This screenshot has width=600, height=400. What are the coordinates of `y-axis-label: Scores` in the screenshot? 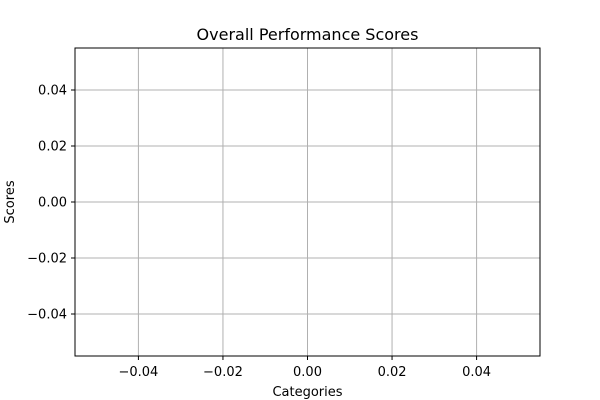 It's located at (10, 201).